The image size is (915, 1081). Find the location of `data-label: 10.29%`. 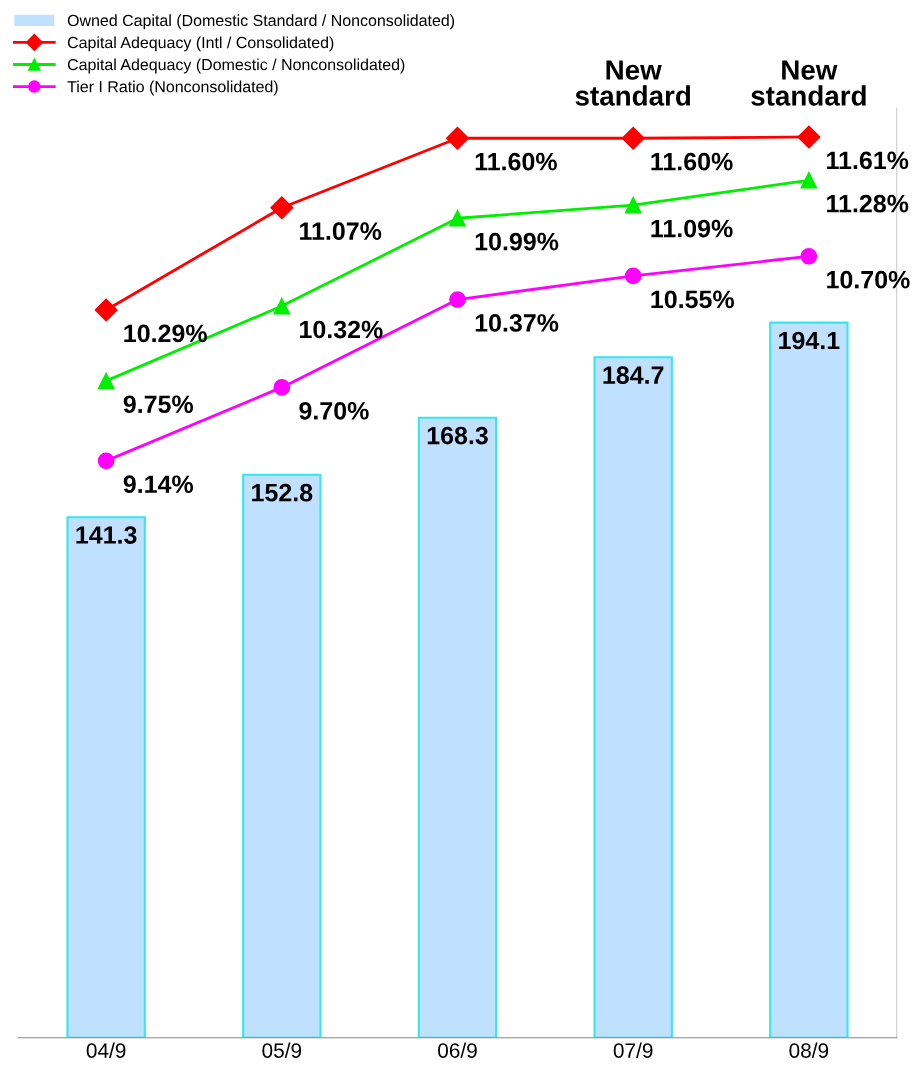

data-label: 10.29% is located at coordinates (165, 333).